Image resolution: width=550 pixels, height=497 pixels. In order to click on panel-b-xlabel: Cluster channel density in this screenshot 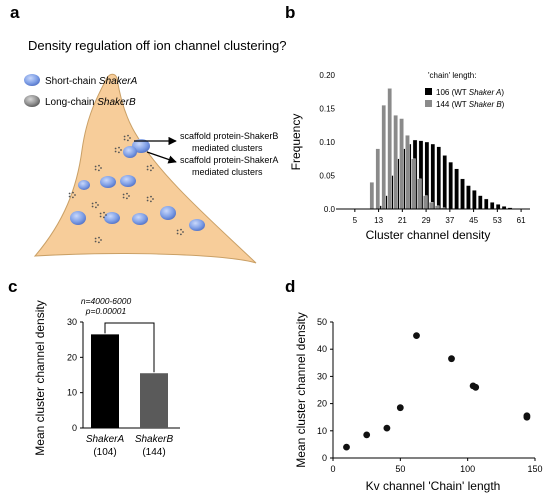, I will do `click(428, 235)`.